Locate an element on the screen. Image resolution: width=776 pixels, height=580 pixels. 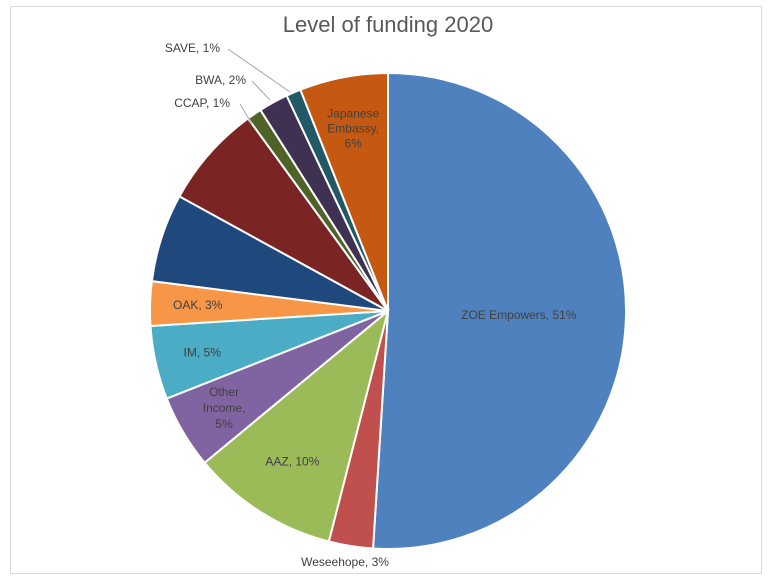
chart-title: Level of funding 2020 is located at coordinates (388, 24).